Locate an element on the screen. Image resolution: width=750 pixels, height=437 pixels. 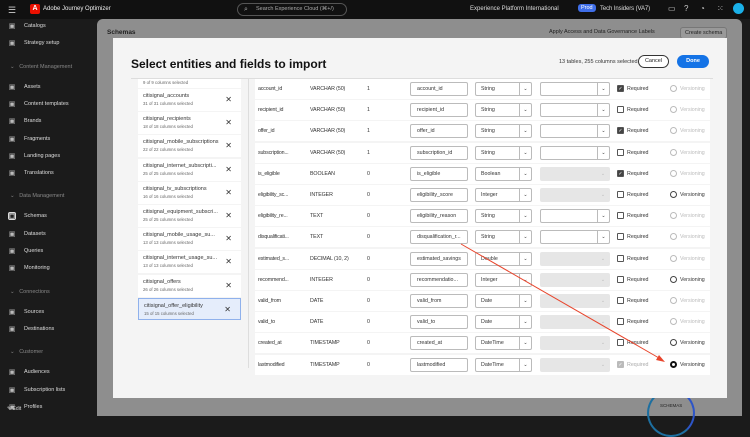
field-name-input: valid_from is located at coordinates (439, 301).